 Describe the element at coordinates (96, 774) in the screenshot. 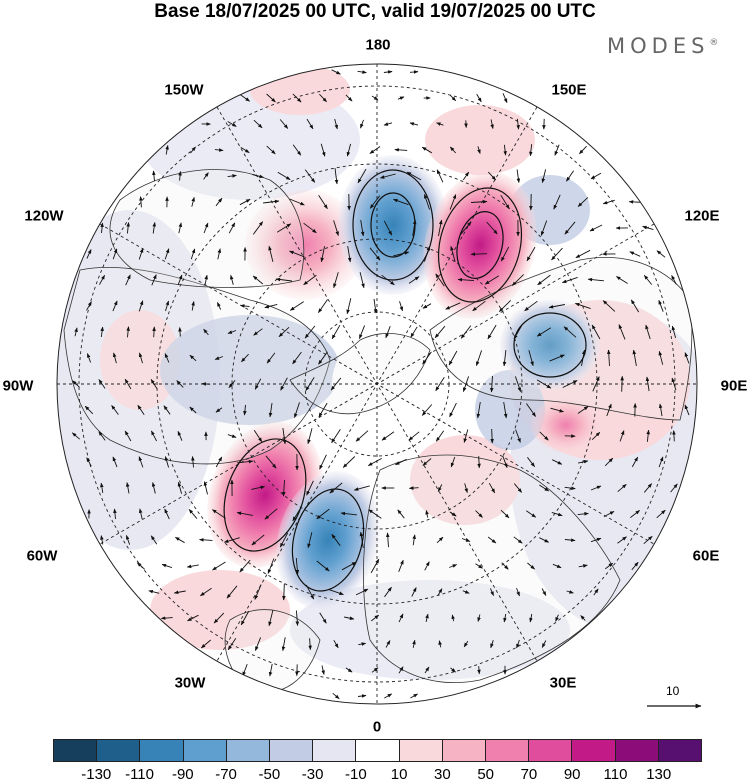

I see `colorbar-tick-label: -130` at that location.